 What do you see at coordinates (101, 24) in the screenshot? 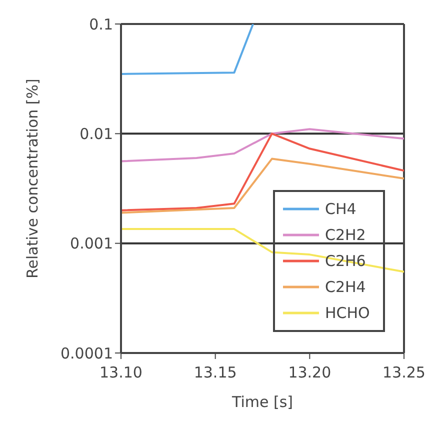
I see `y-tick-label: 0.1` at bounding box center [101, 24].